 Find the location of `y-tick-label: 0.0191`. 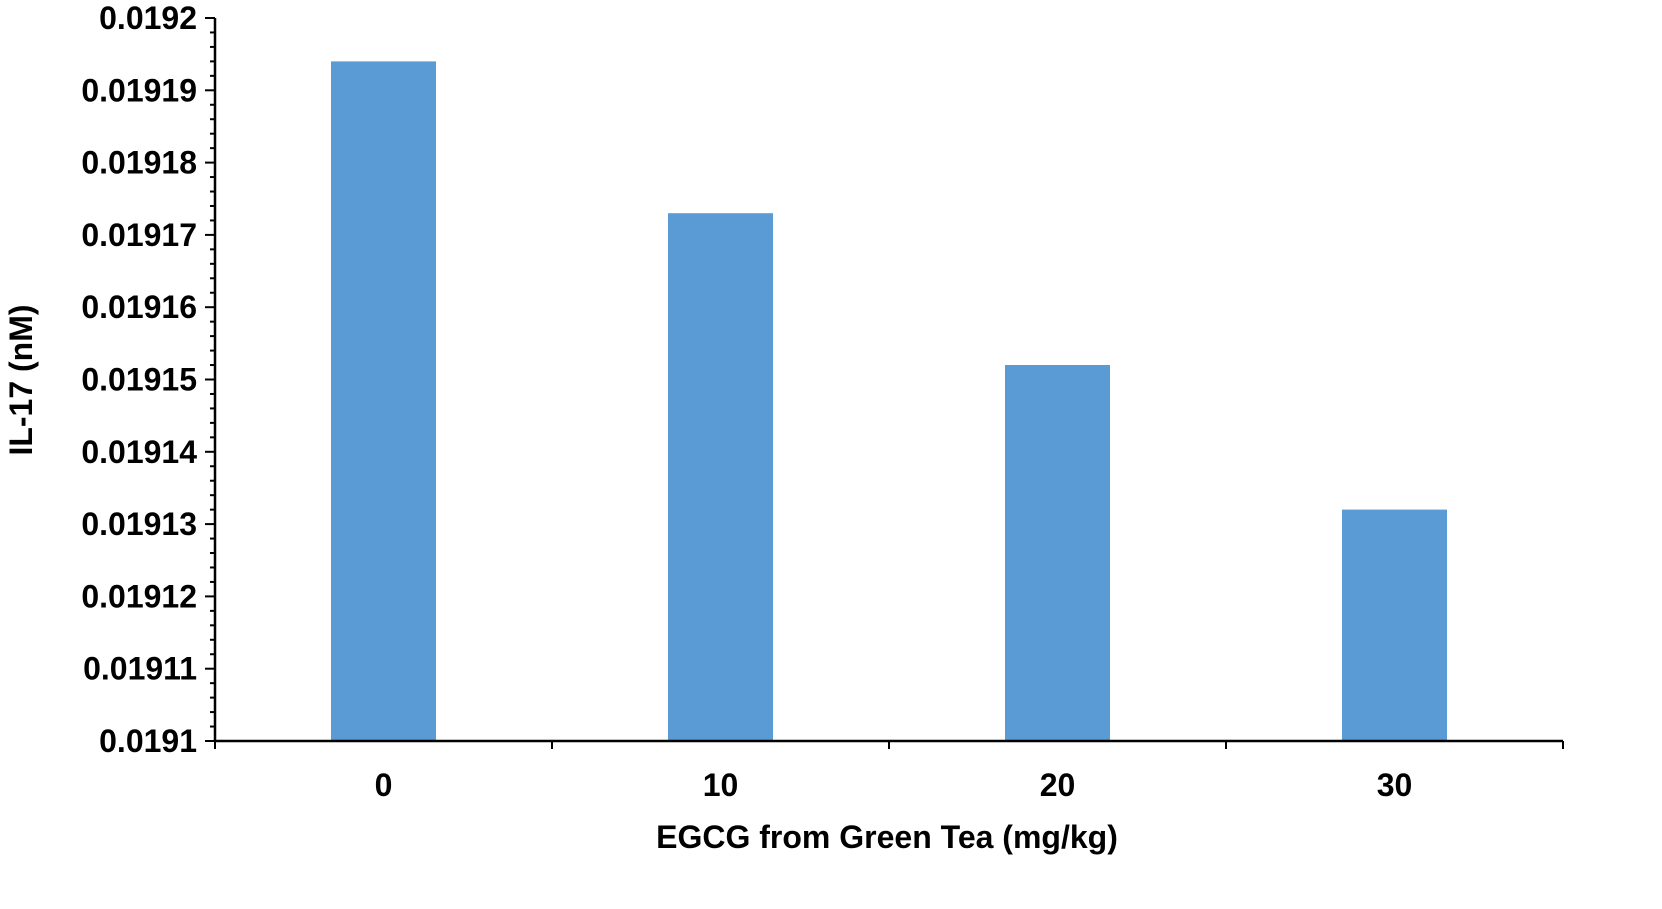

y-tick-label: 0.0191 is located at coordinates (148, 741).